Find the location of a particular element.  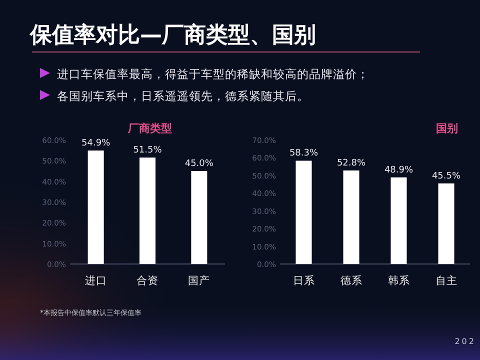

x-tick-label: 韩系 is located at coordinates (399, 280).